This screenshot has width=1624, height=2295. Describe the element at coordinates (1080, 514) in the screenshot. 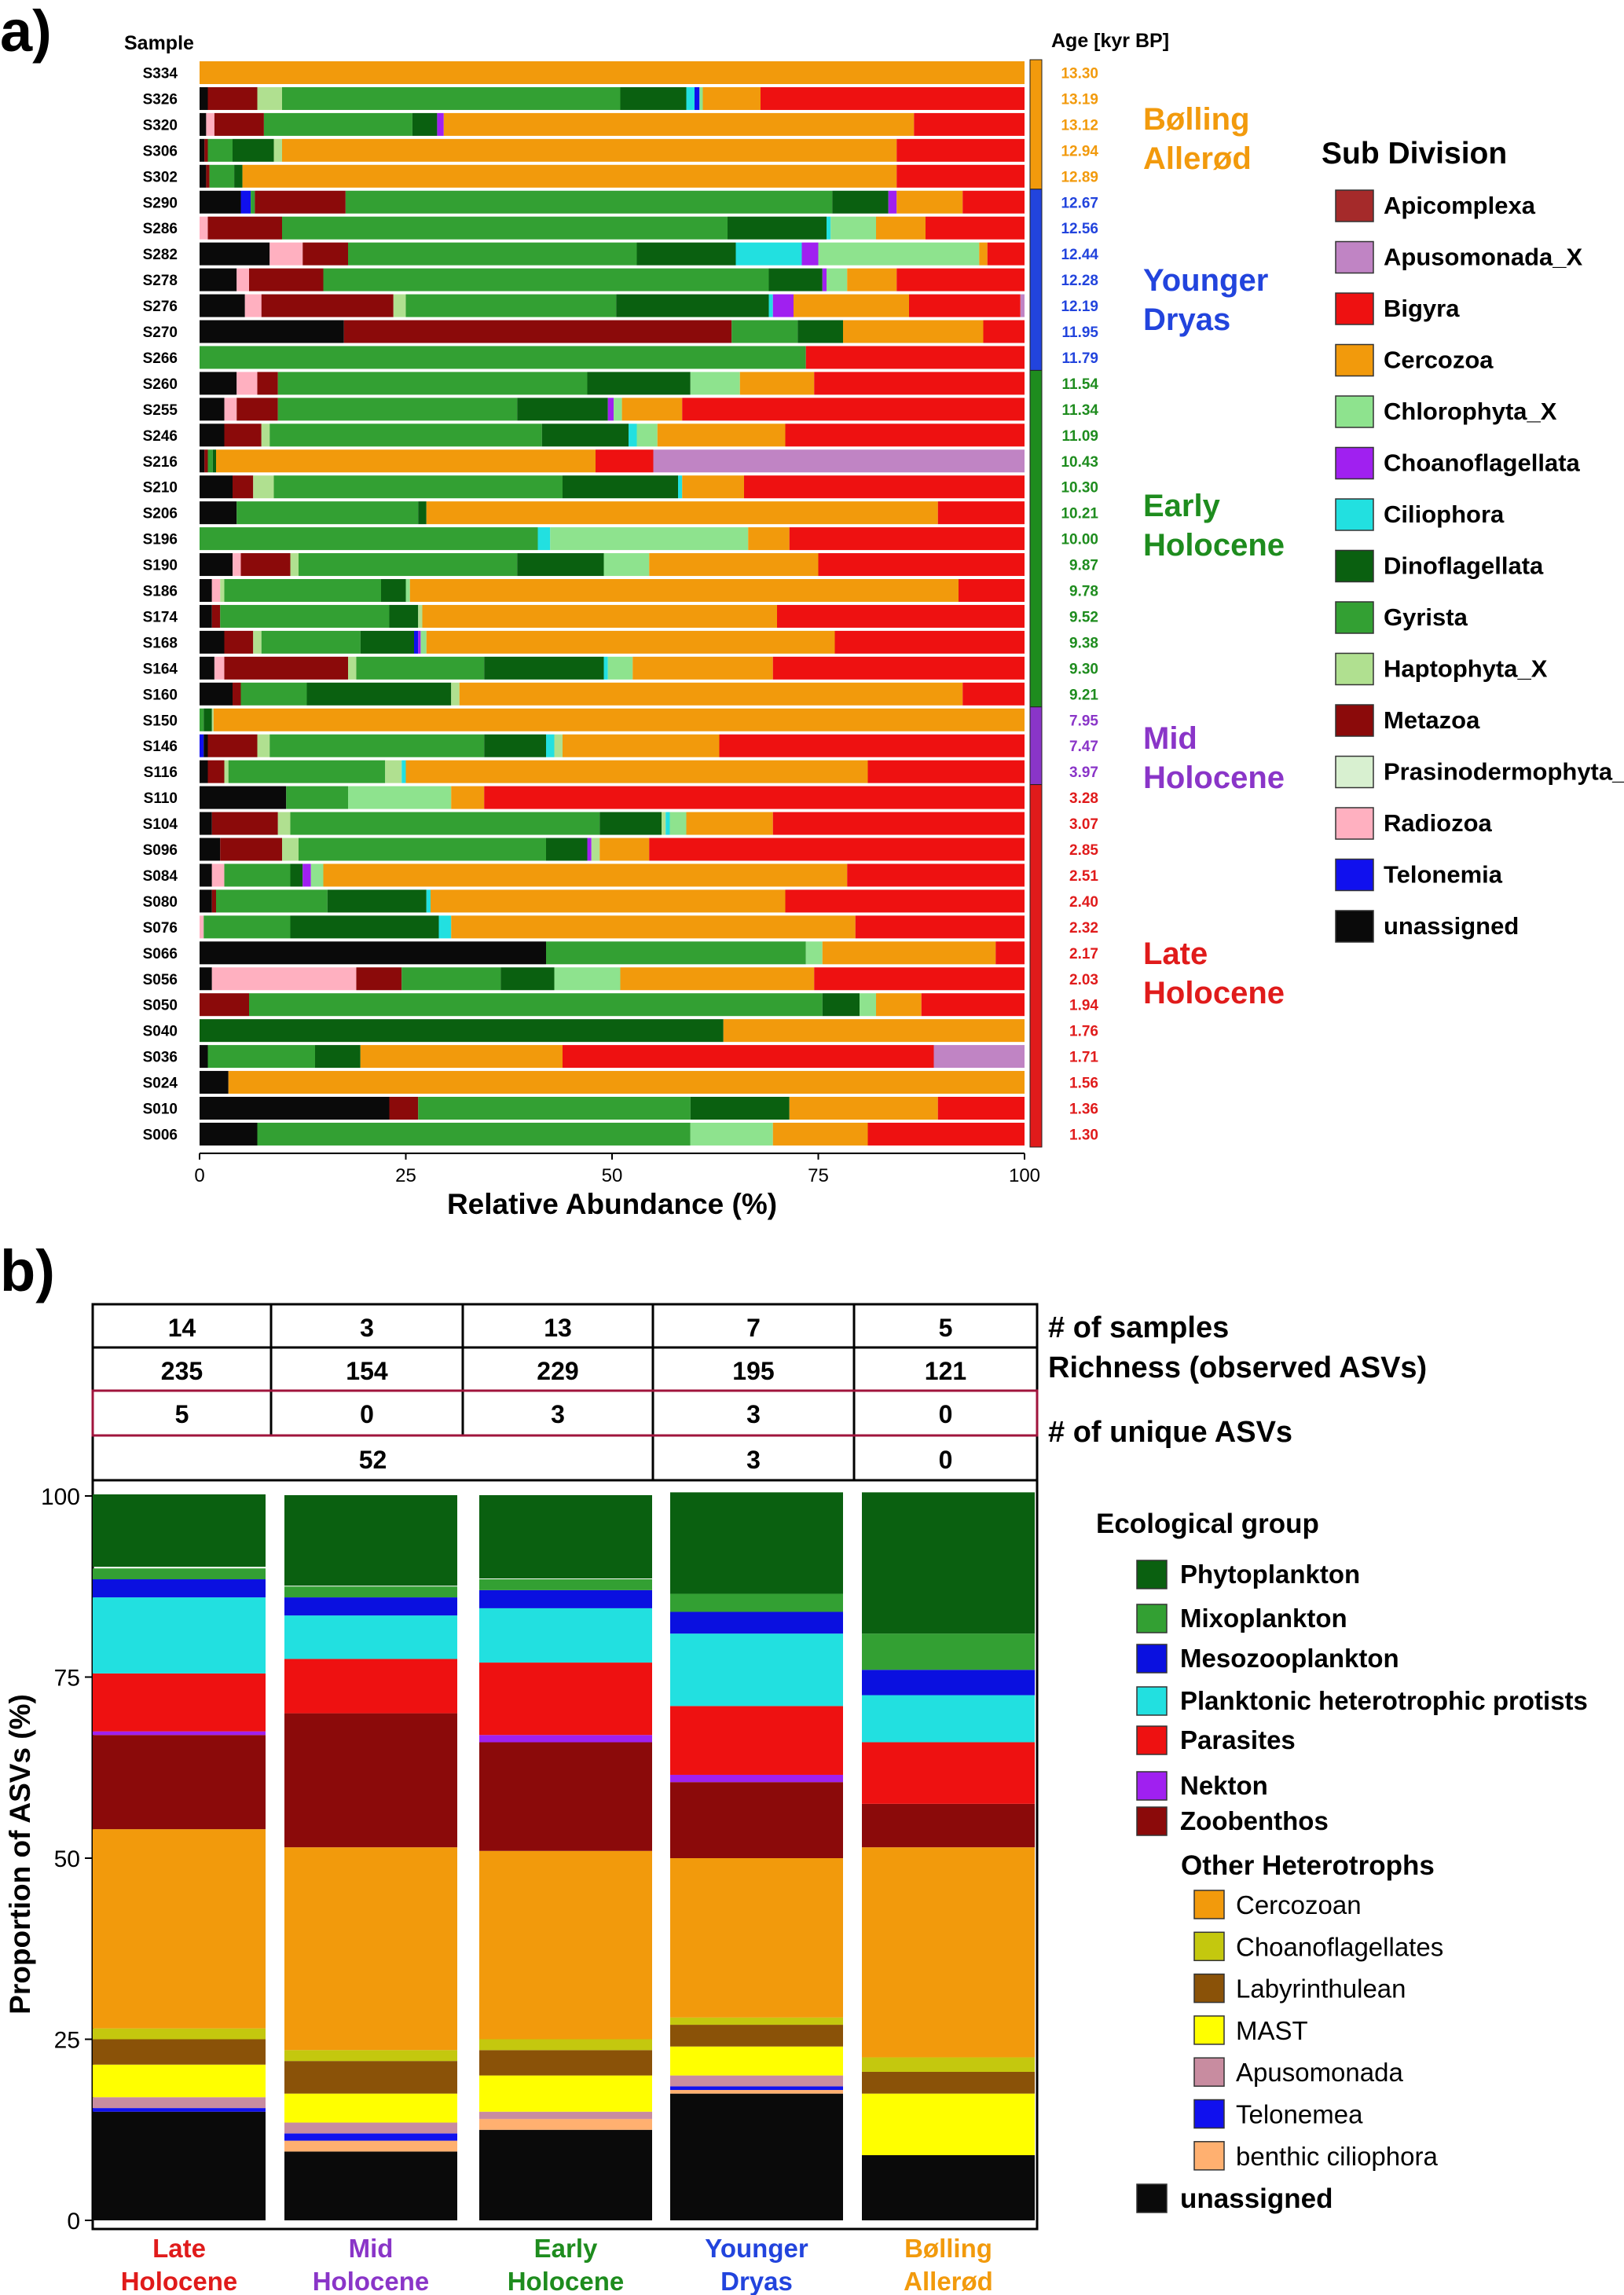

I see `age-label-s206: 10.21` at that location.